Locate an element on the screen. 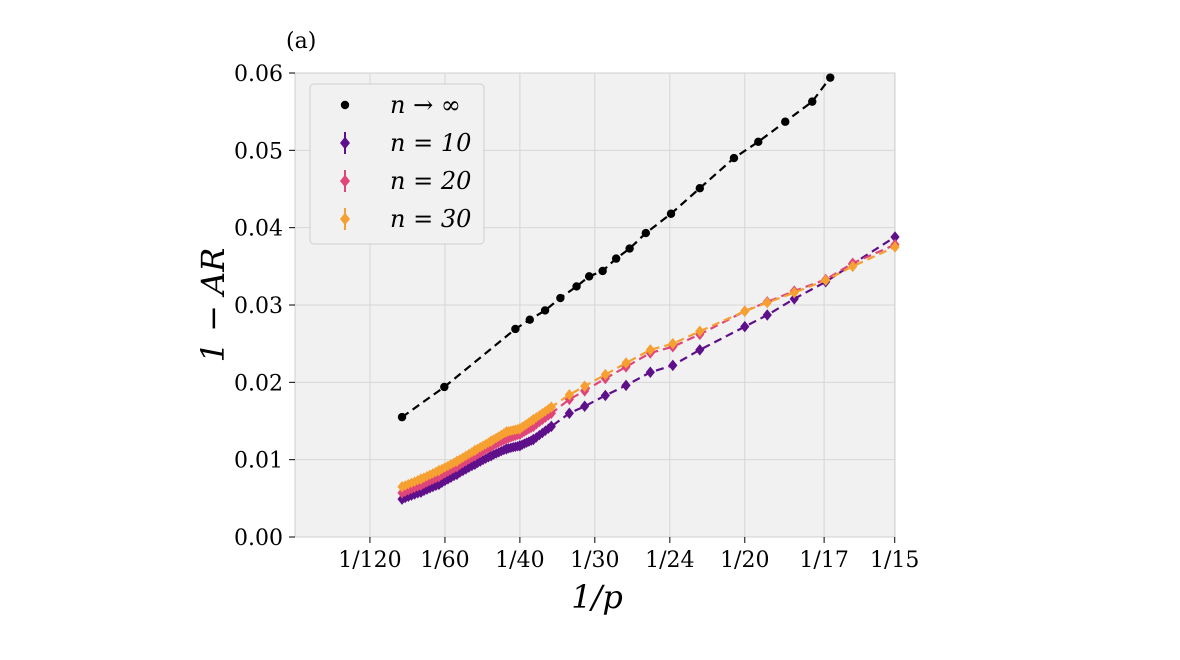 Image resolution: width=1180 pixels, height=660 pixels. x-tick-label: 1/60 is located at coordinates (444, 560).